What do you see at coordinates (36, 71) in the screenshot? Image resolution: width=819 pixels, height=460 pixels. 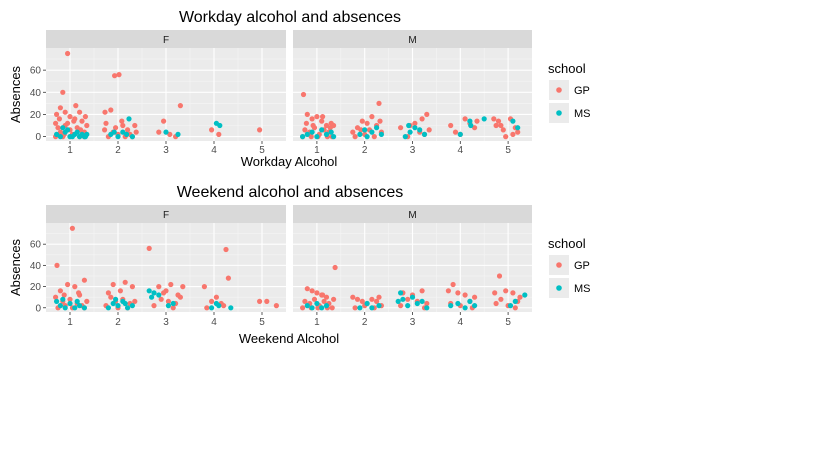 I see `y-tick-label: 60` at bounding box center [36, 71].